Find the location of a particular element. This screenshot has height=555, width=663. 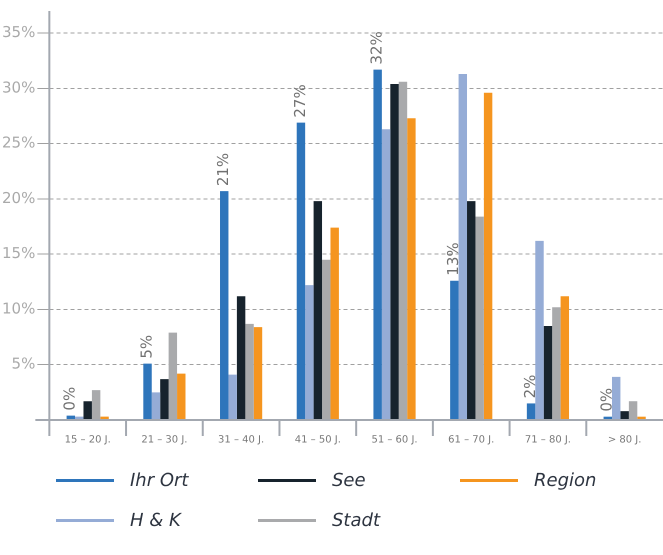

data-label: 32% is located at coordinates (377, 48).